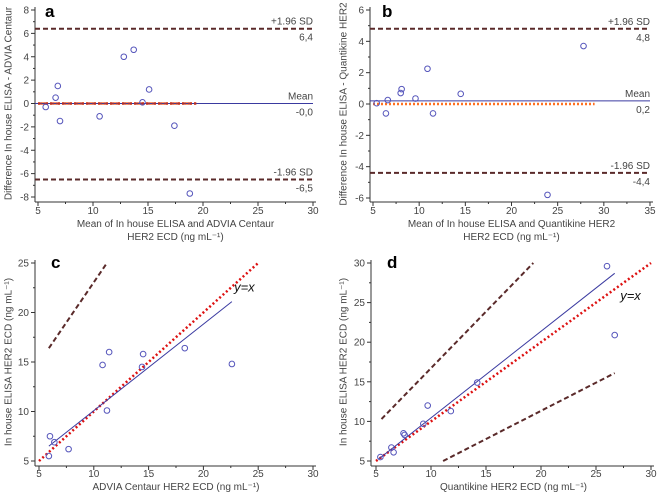 The height and width of the screenshot is (493, 658). Describe the element at coordinates (496, 366) in the screenshot. I see `regression-line` at that location.